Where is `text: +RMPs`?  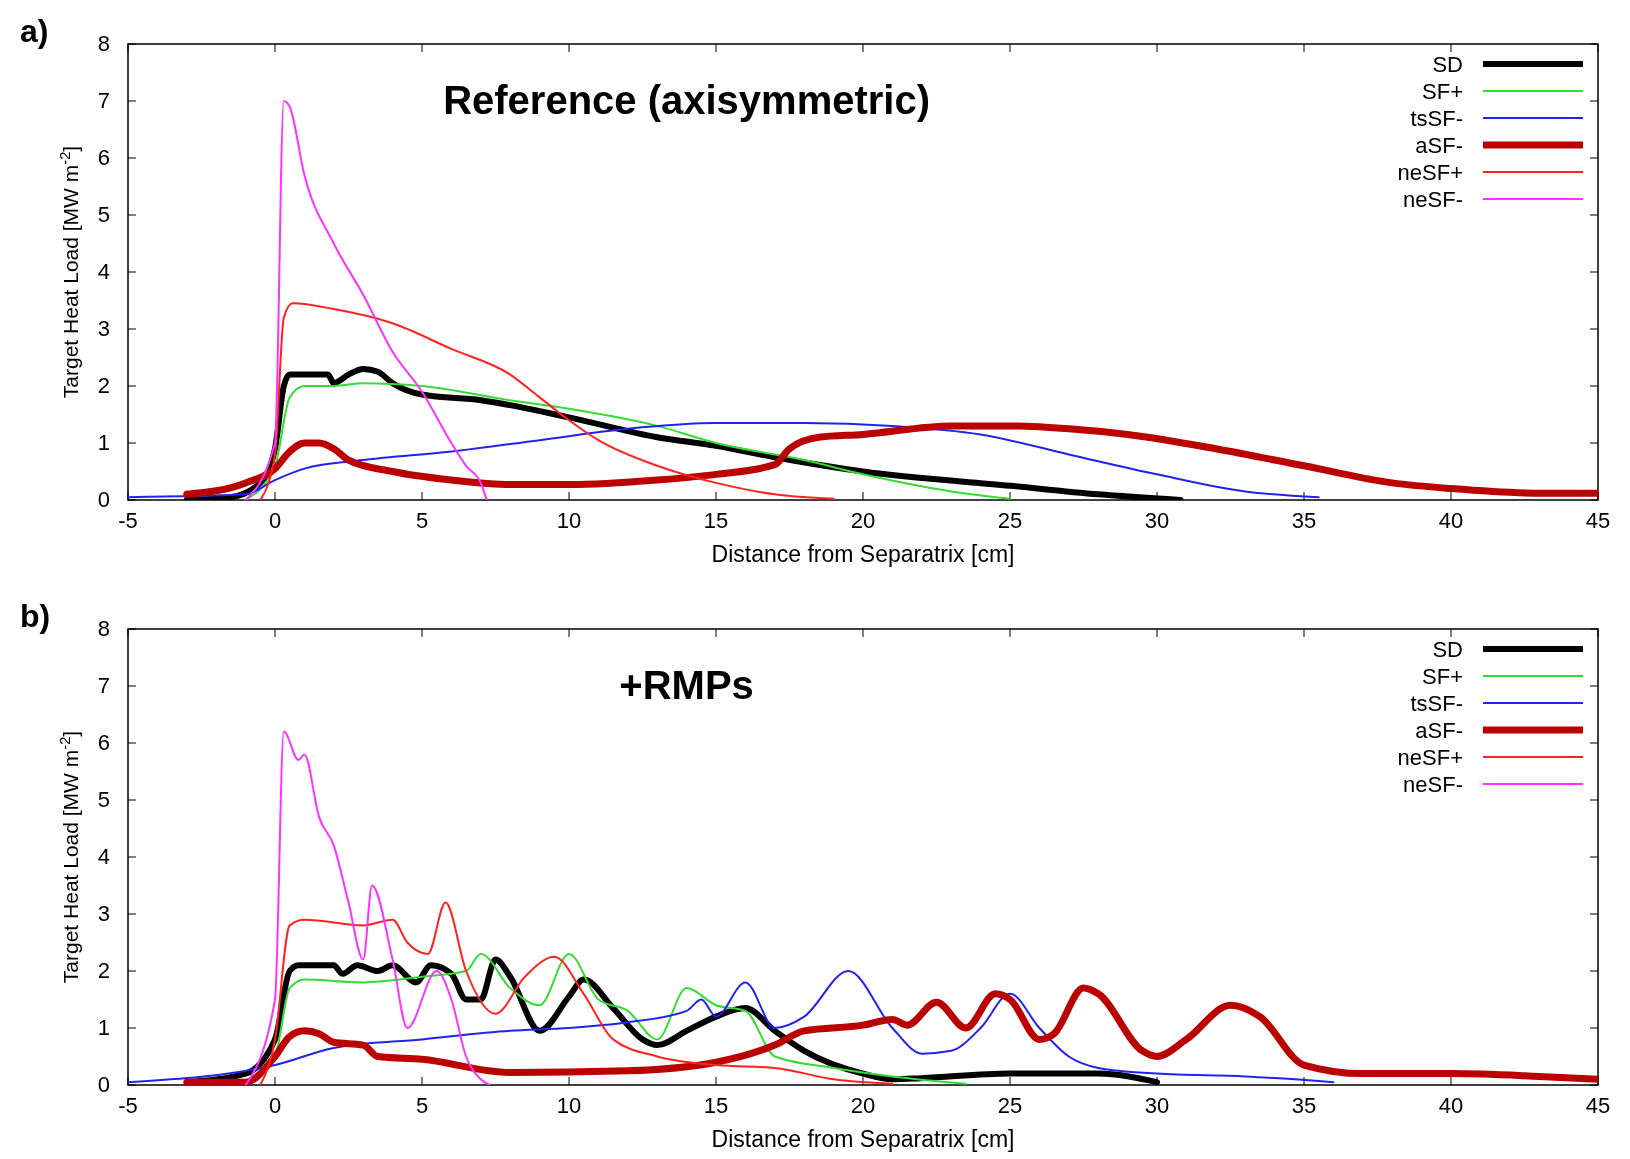
text: +RMPs is located at coordinates (686, 685).